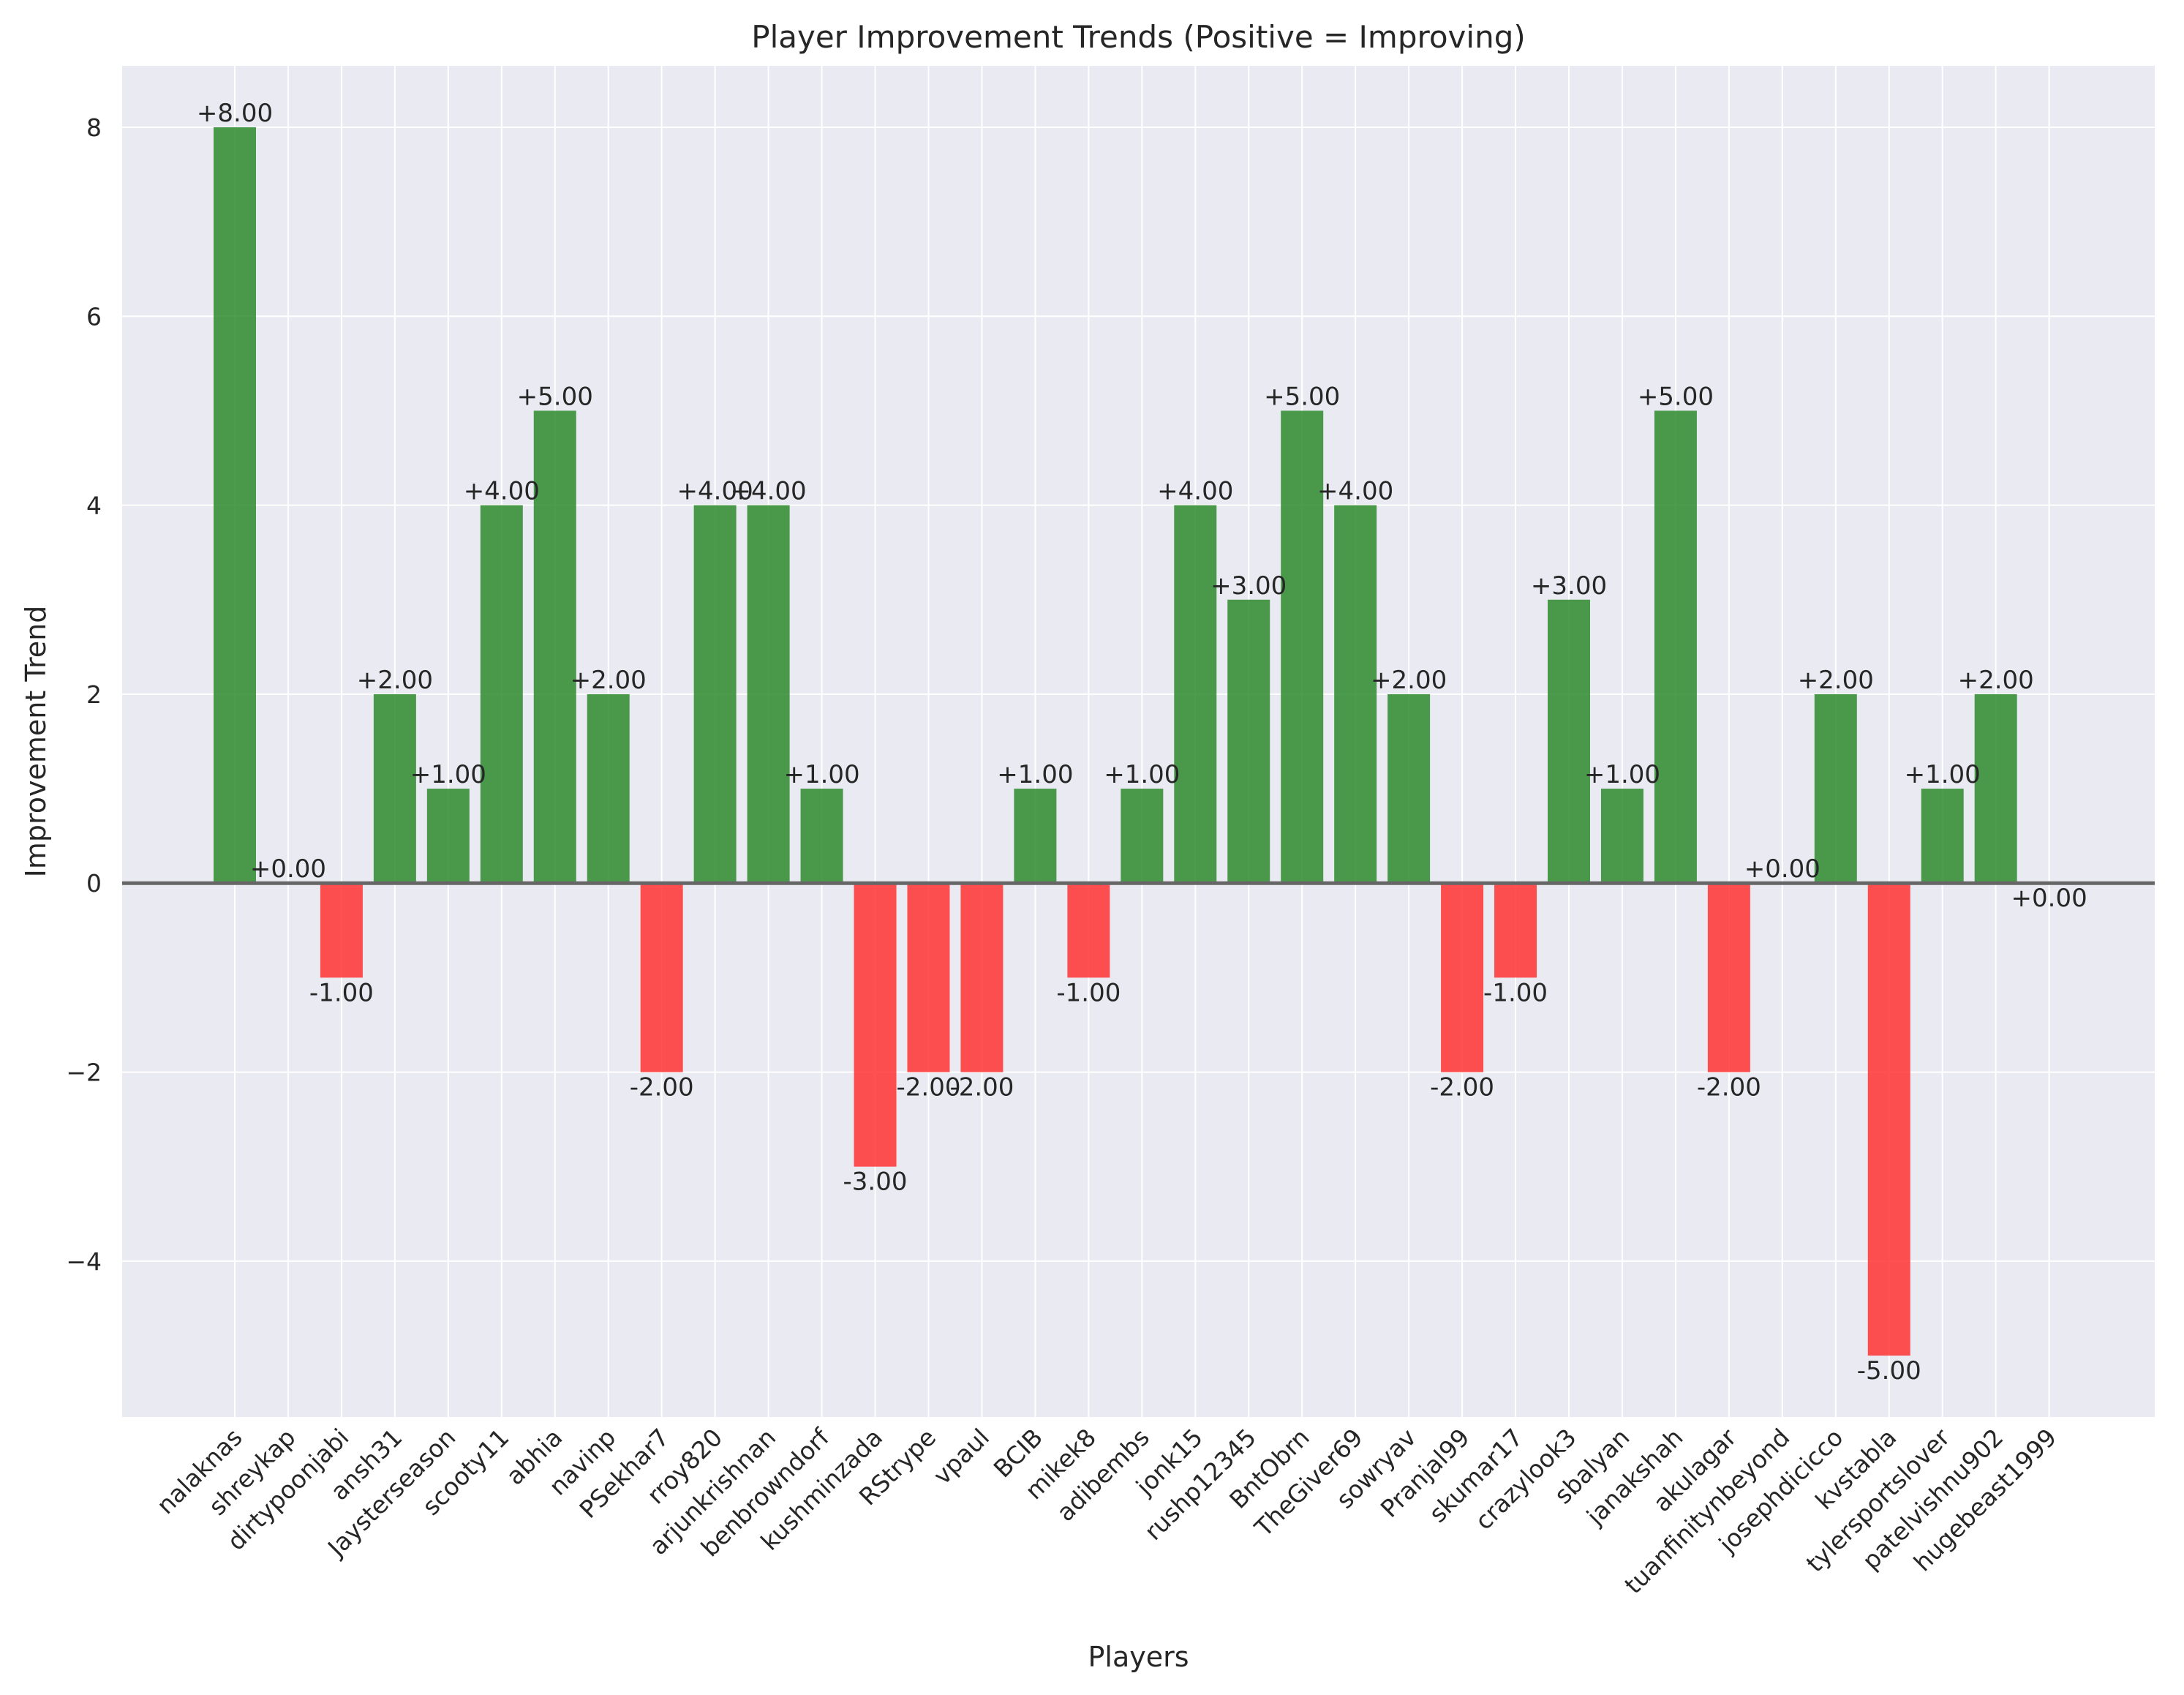  Describe the element at coordinates (1889, 1371) in the screenshot. I see `bar-value-label: -5.00` at that location.